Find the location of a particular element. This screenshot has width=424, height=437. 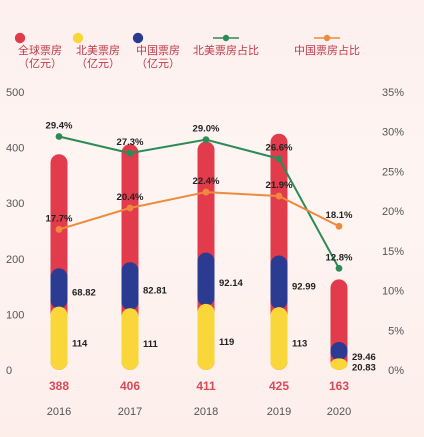

total-value-2017: 406 is located at coordinates (130, 386).